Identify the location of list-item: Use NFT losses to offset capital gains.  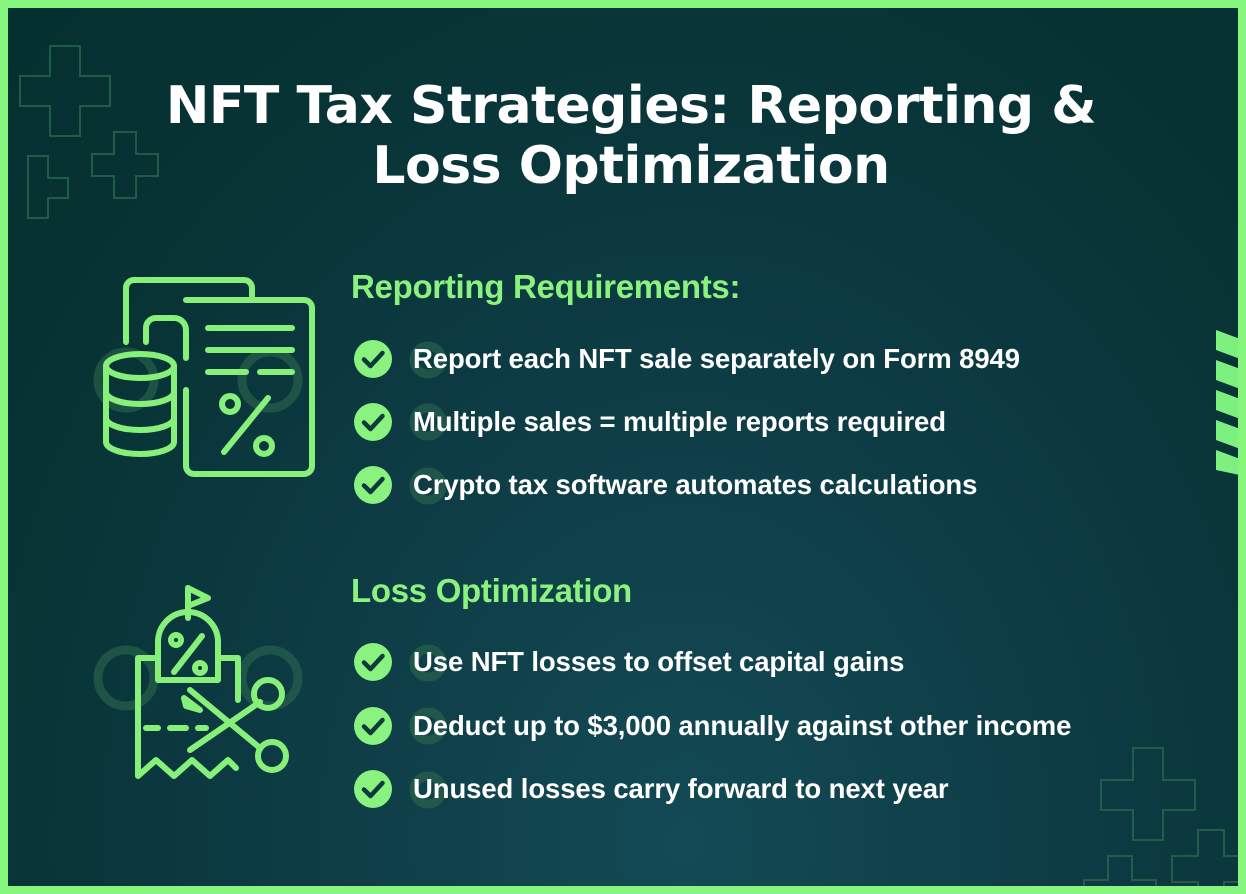
(628, 662).